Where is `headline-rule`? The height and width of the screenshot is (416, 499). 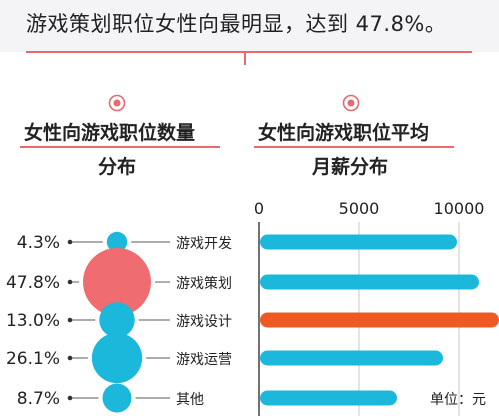
headline-rule is located at coordinates (249, 52).